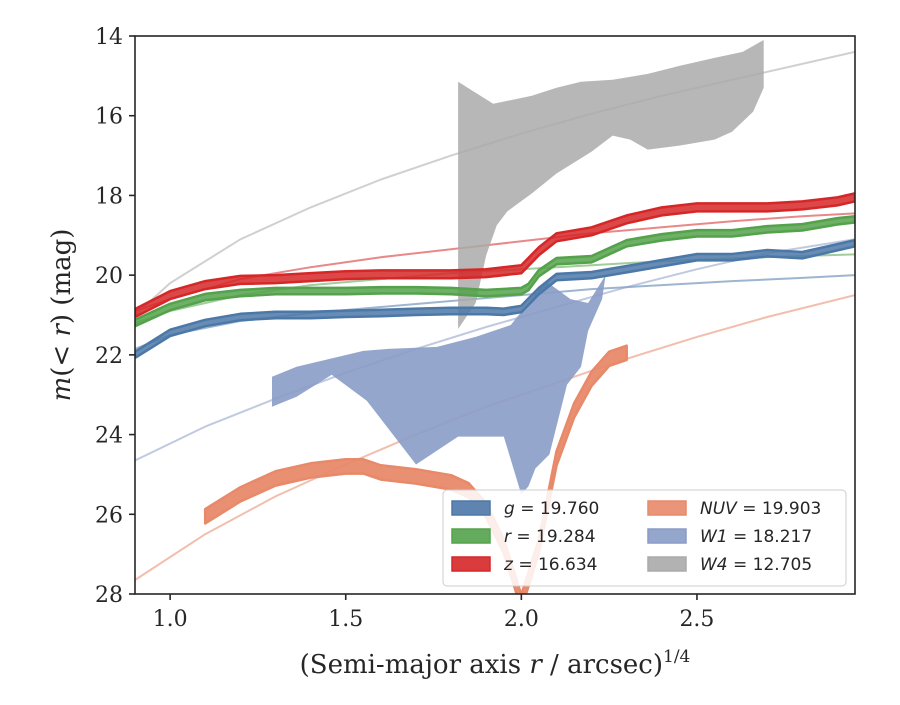  I want to click on y-tick-label: 18, so click(109, 196).